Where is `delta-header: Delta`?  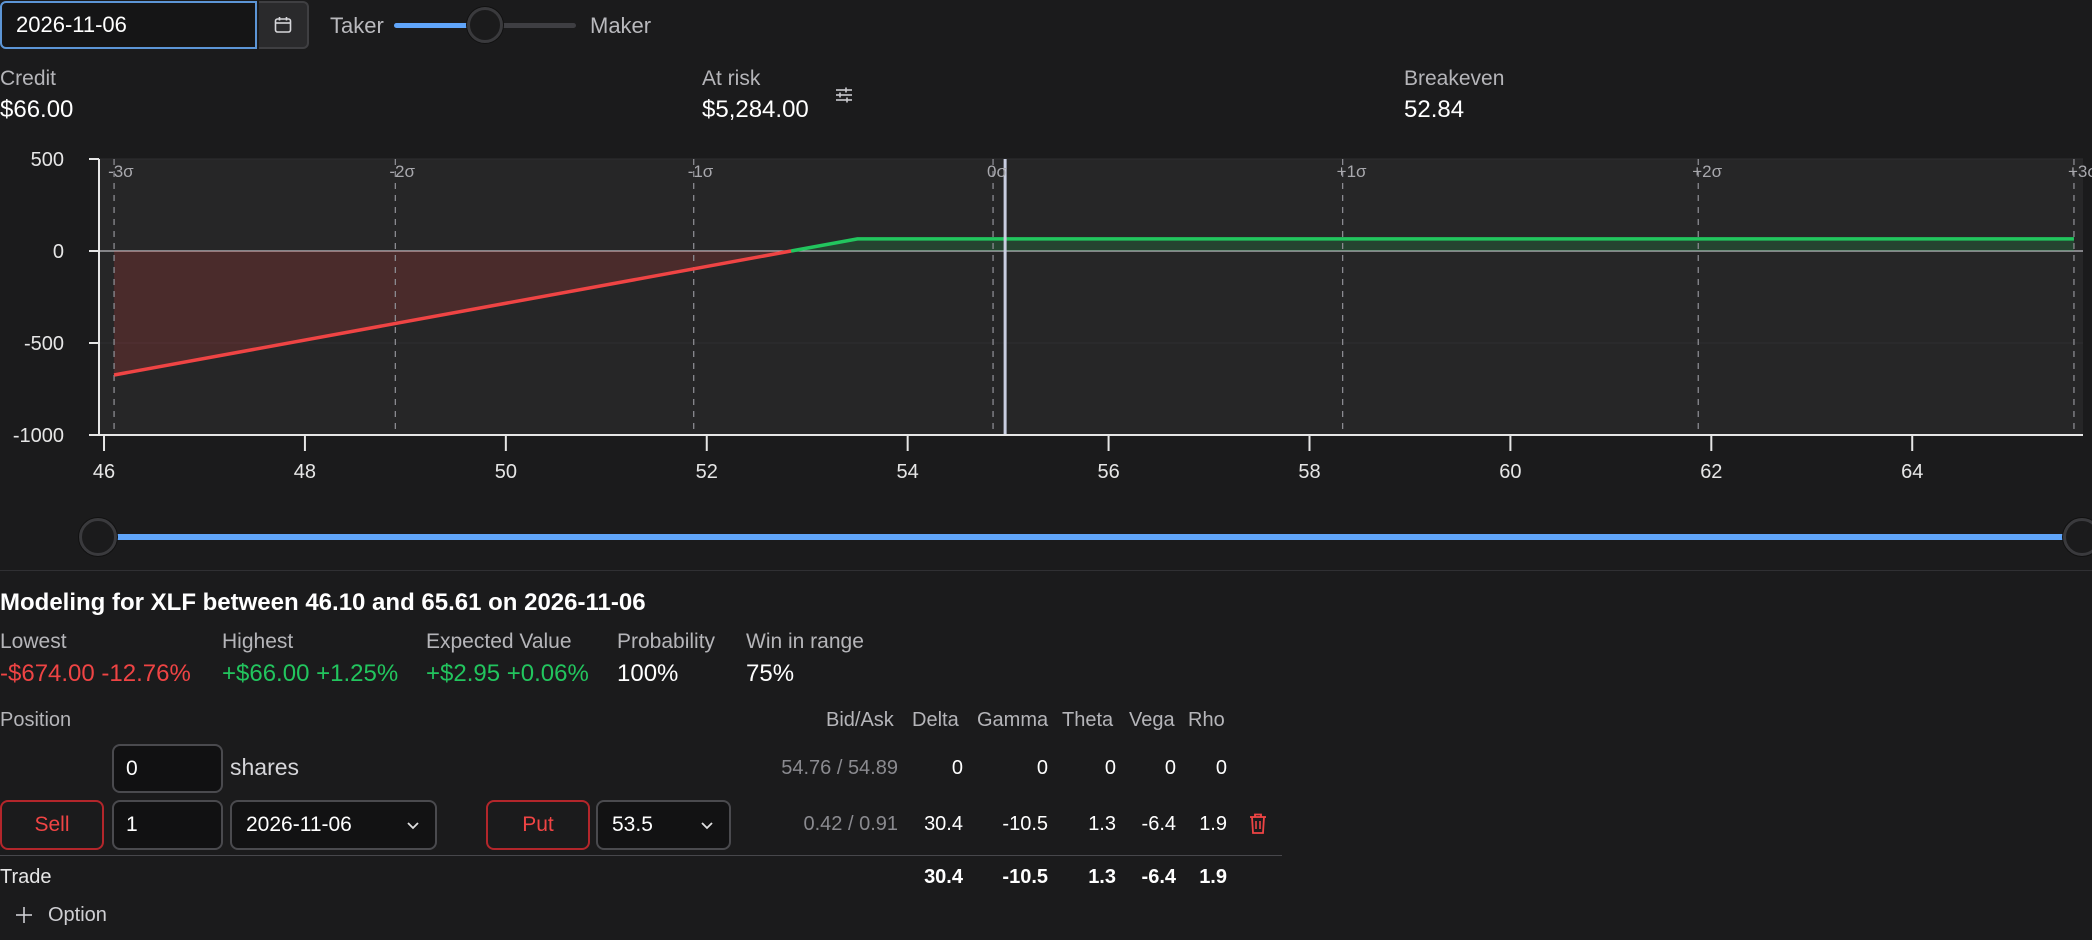
delta-header: Delta is located at coordinates (935, 720).